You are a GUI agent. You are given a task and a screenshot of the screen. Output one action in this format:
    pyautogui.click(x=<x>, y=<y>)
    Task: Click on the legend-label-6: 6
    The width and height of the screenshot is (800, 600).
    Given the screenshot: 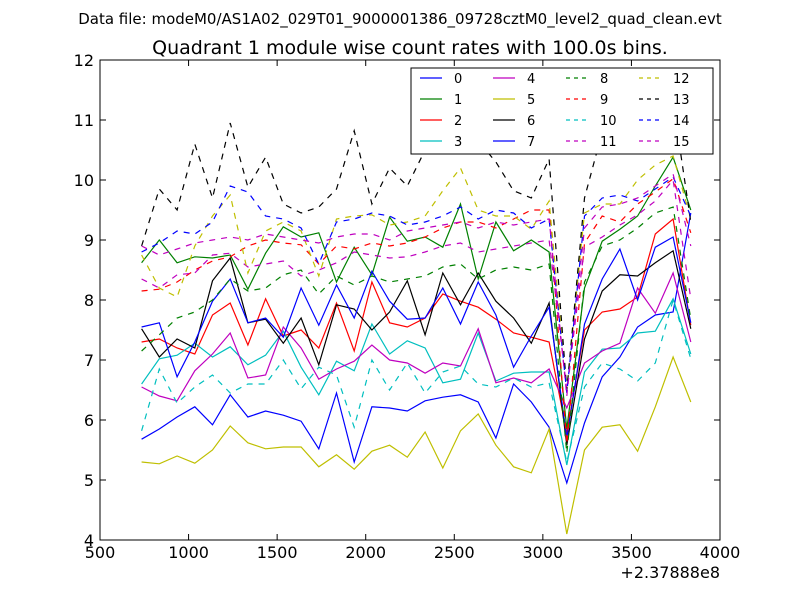 What is the action you would take?
    pyautogui.click(x=531, y=121)
    